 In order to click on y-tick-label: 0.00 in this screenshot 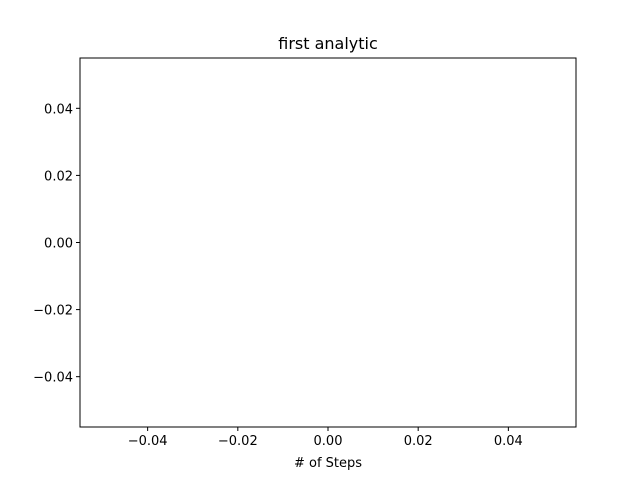, I will do `click(58, 244)`.